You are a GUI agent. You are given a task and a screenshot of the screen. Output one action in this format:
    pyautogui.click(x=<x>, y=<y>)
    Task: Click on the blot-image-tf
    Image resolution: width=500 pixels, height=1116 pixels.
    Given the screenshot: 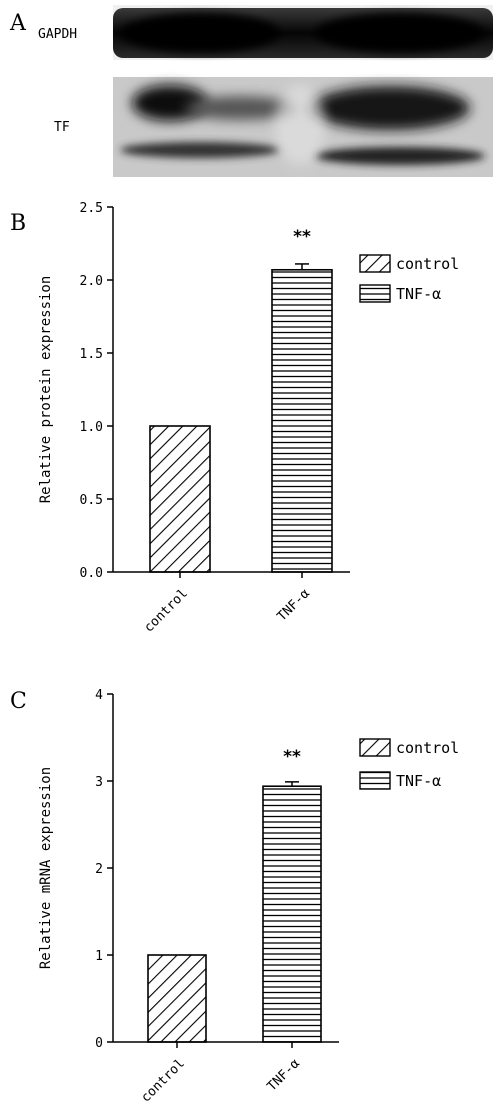 What is the action you would take?
    pyautogui.click(x=303, y=127)
    